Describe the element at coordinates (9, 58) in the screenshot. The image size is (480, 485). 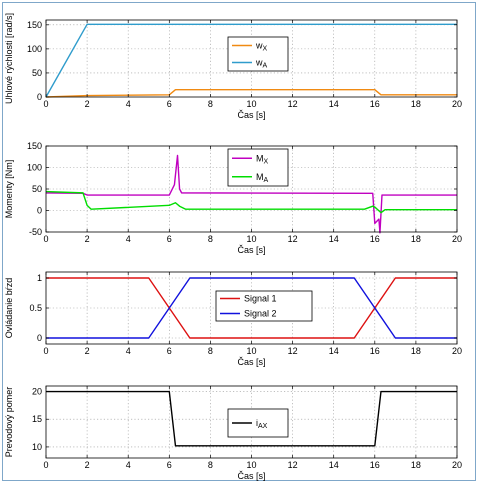
I see `y-axis-label: Uhlové rýchlosti [rad/s]` at that location.